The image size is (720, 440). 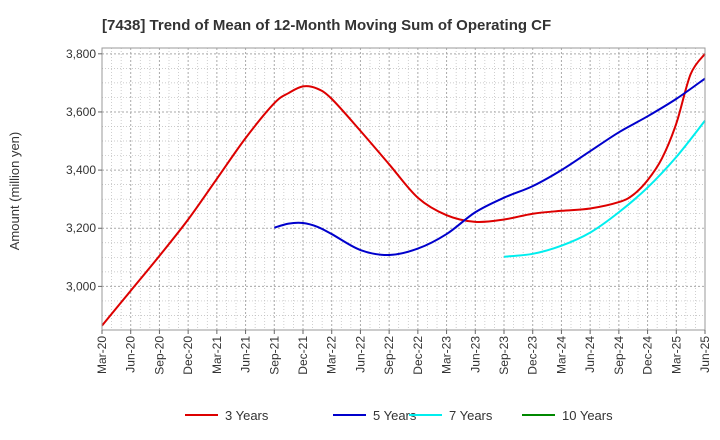 I want to click on x-tick-label: Dec-22, so click(x=418, y=355).